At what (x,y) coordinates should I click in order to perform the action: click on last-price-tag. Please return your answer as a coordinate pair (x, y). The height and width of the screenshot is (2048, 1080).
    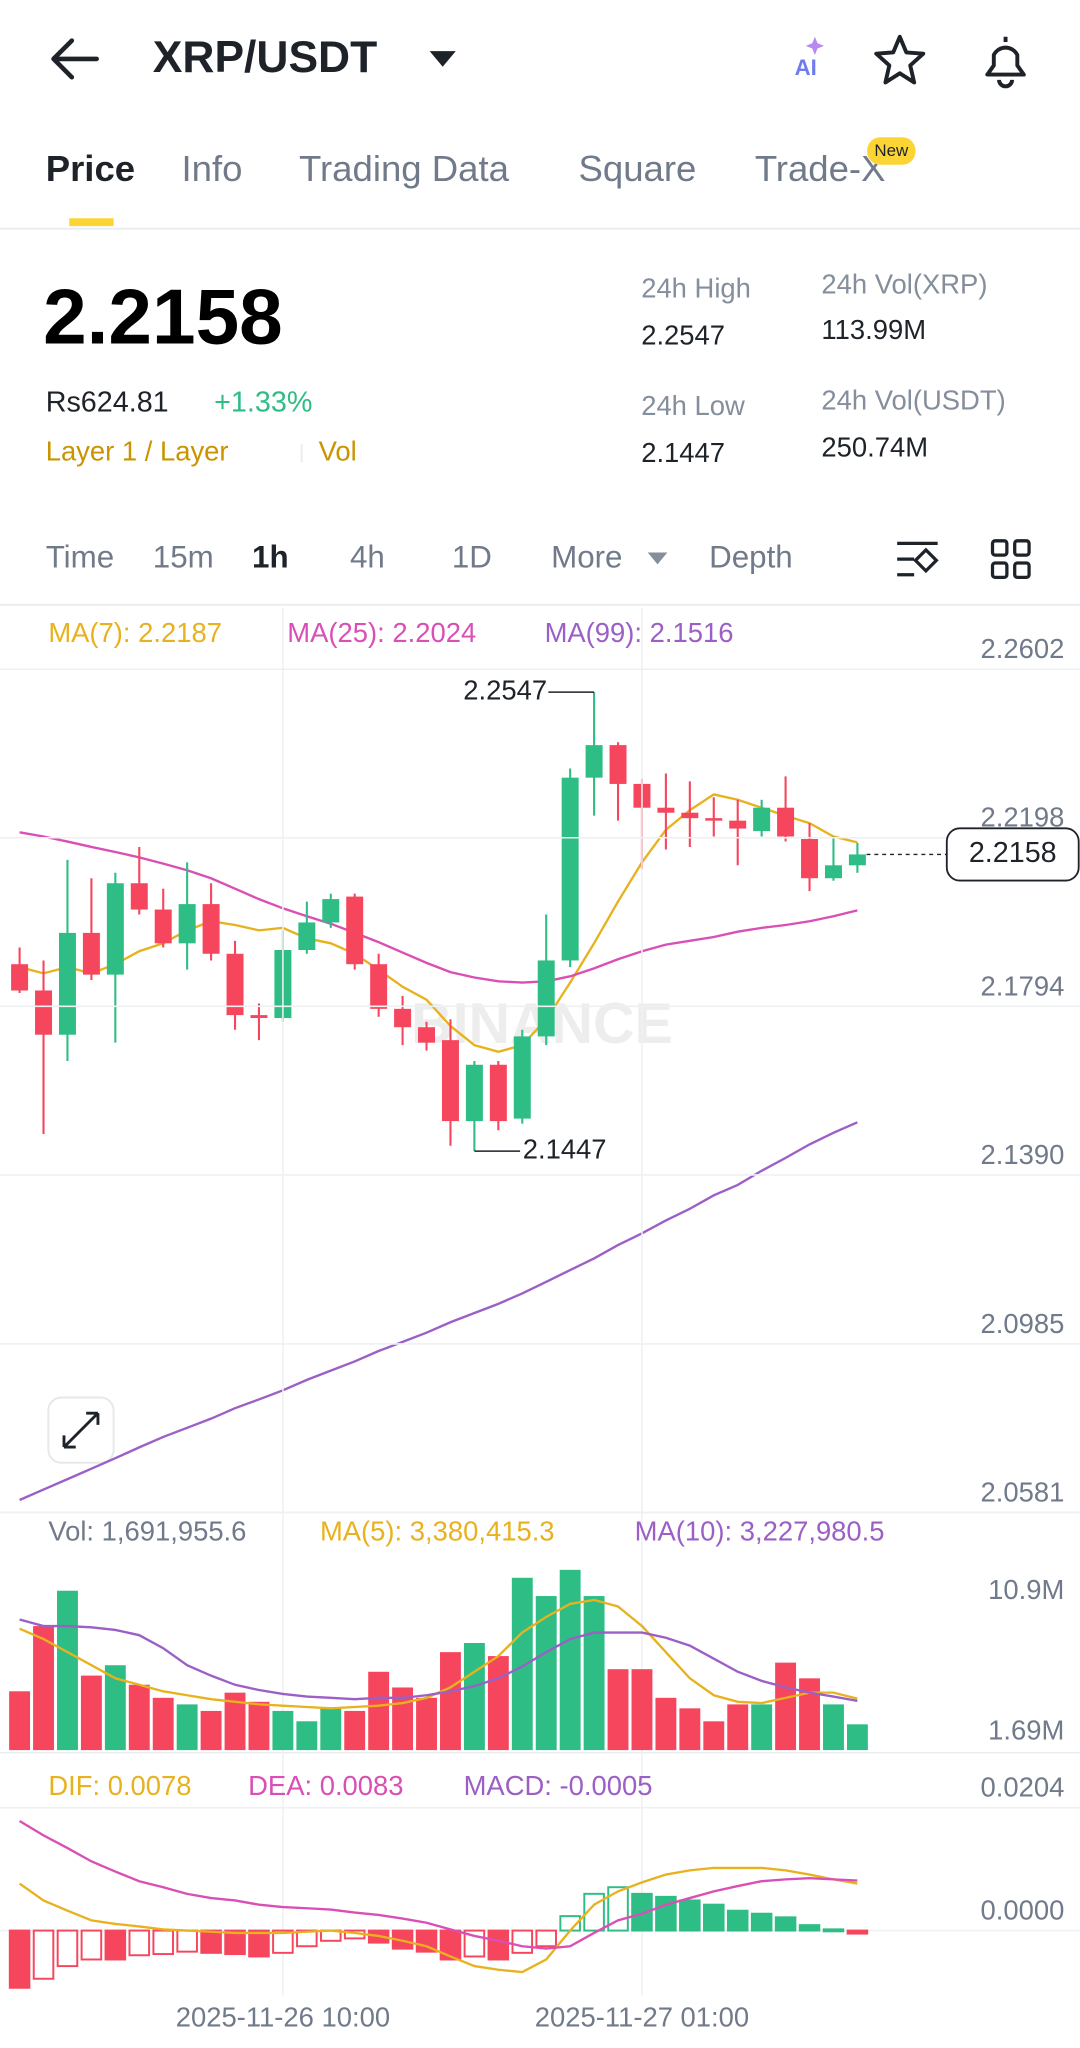
    Looking at the image, I should click on (1012, 854).